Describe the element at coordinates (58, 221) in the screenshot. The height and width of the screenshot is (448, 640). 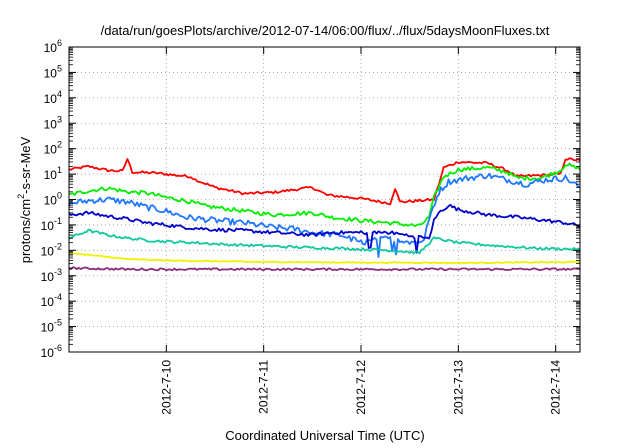
I see `y-tick-label-exponent: -1` at that location.